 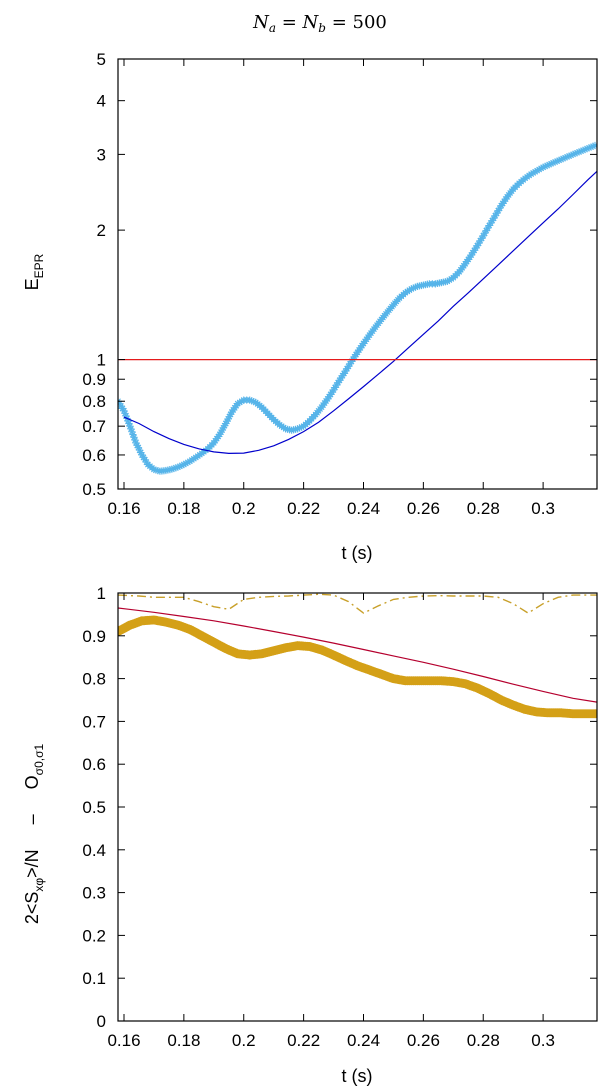 What do you see at coordinates (101, 101) in the screenshot?
I see `y-tick-label: 4` at bounding box center [101, 101].